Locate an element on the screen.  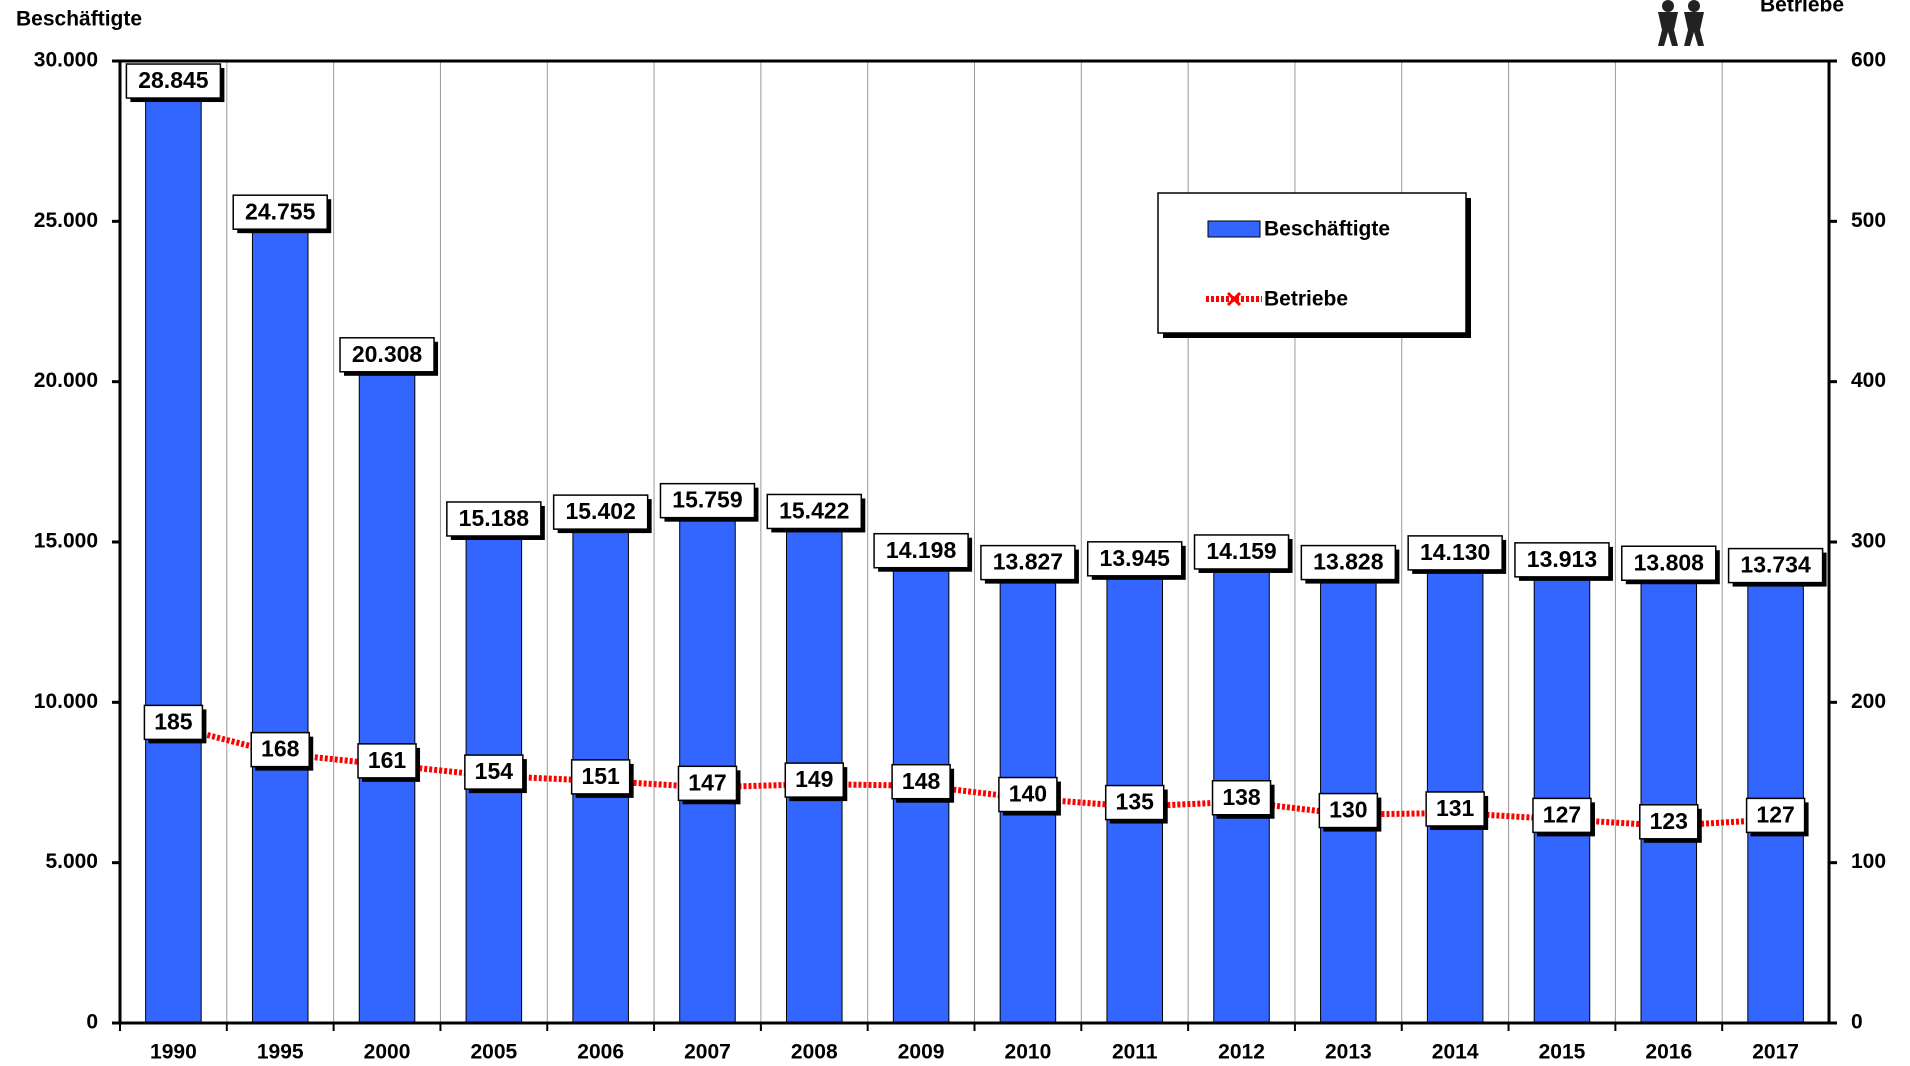
x-tick-label: 2009 is located at coordinates (921, 1052).